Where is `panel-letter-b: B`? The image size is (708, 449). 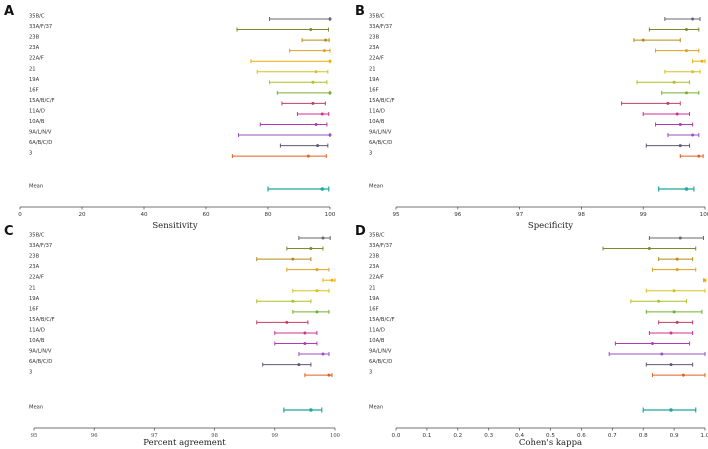 panel-letter-b: B is located at coordinates (360, 11).